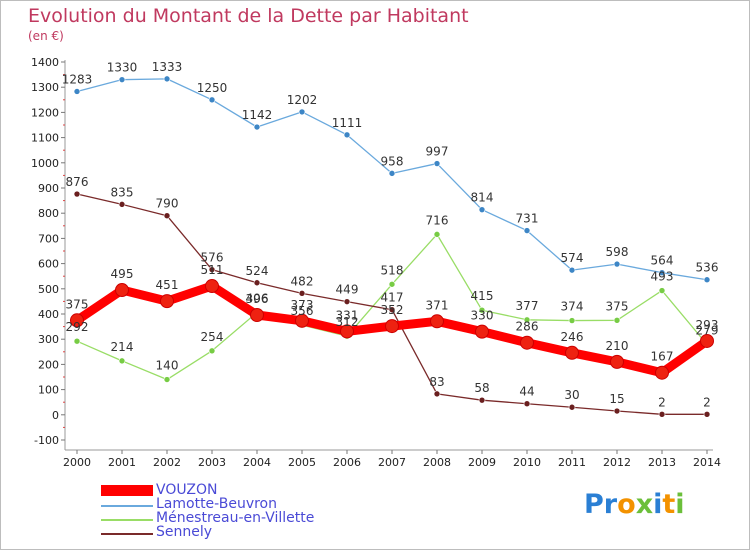 Image resolution: width=750 pixels, height=550 pixels. Describe the element at coordinates (77, 79) in the screenshot. I see `data-label: 1283` at that location.